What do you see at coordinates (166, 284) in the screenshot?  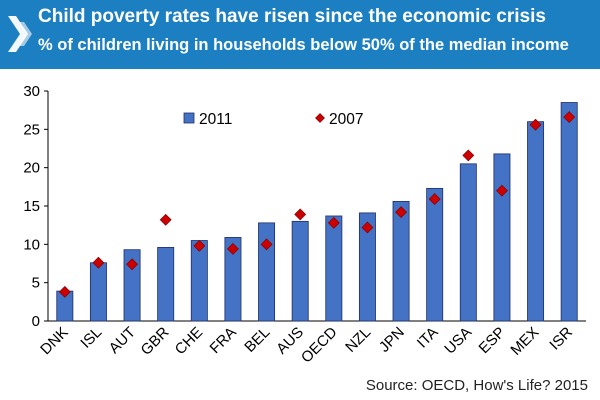 I see `bar-2011-GBR` at bounding box center [166, 284].